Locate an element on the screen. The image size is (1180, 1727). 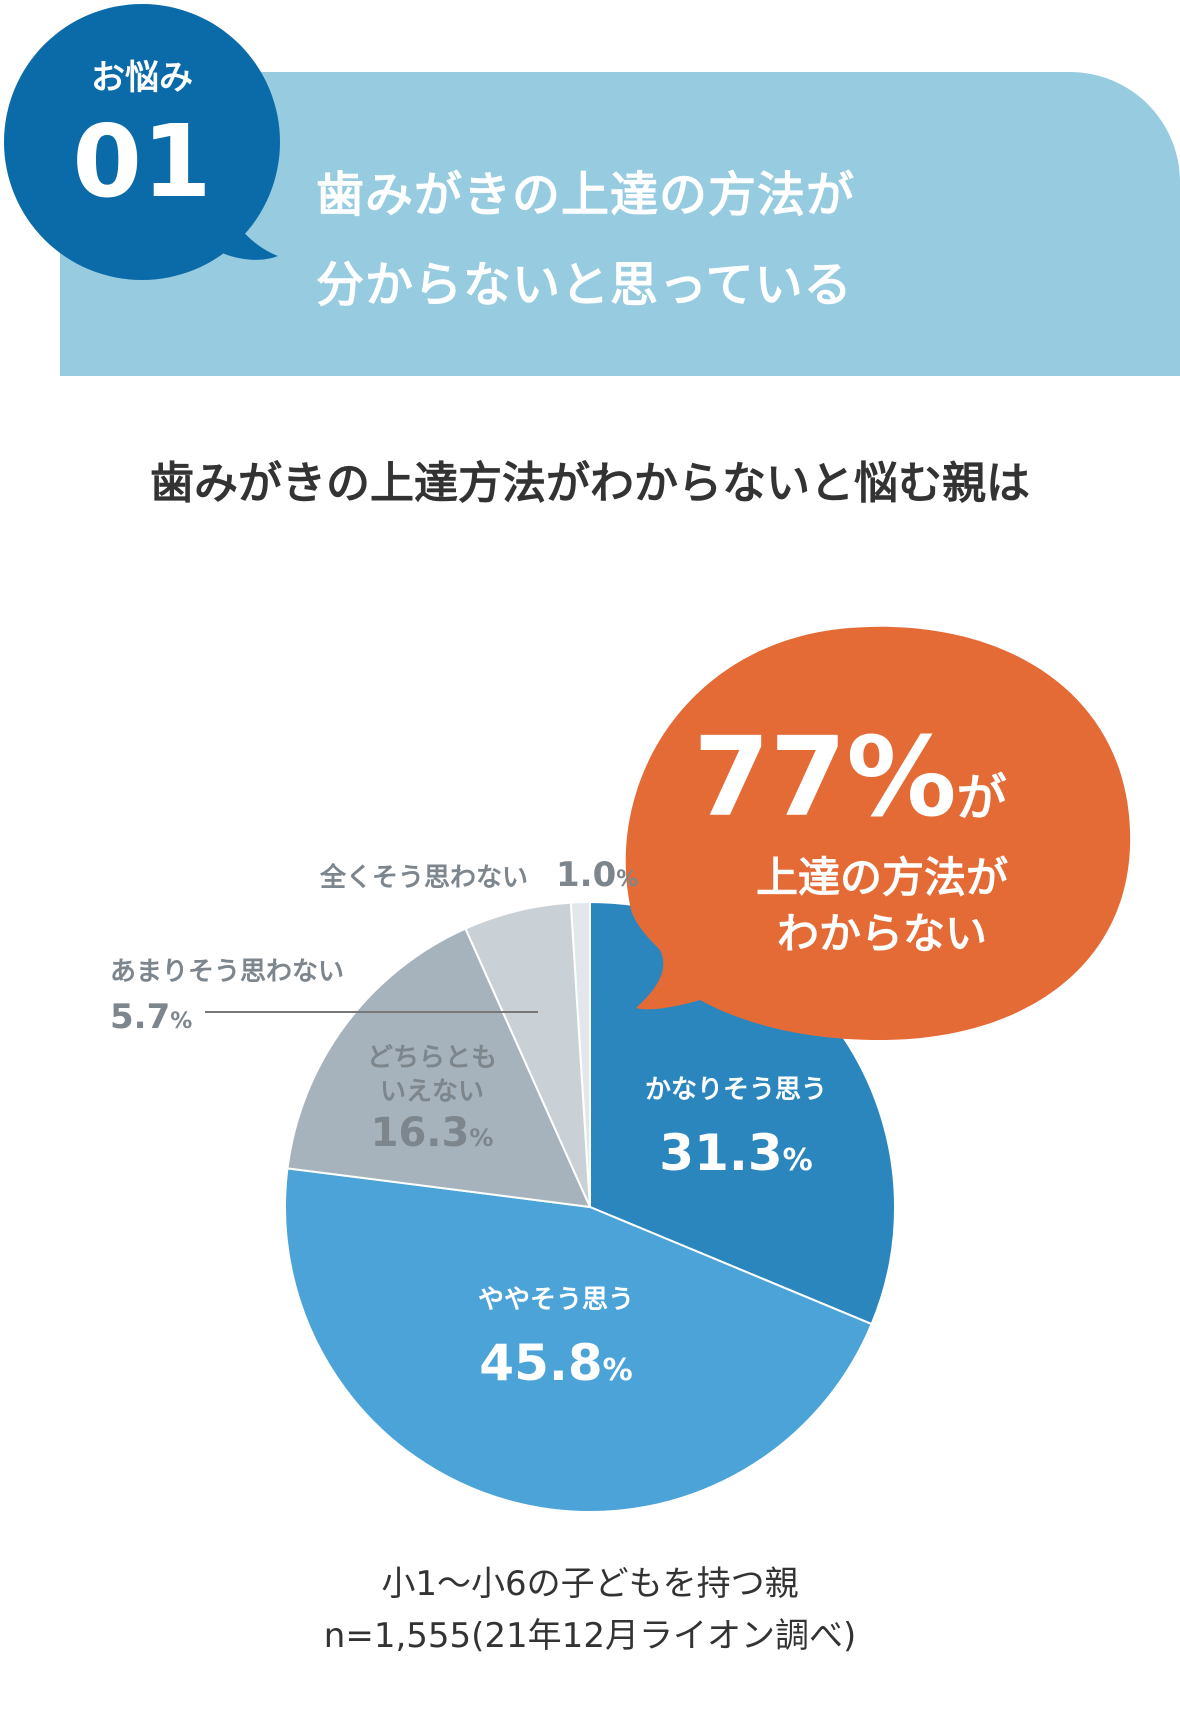
slice-value-not-much-number: 5.7 is located at coordinates (140, 1017).